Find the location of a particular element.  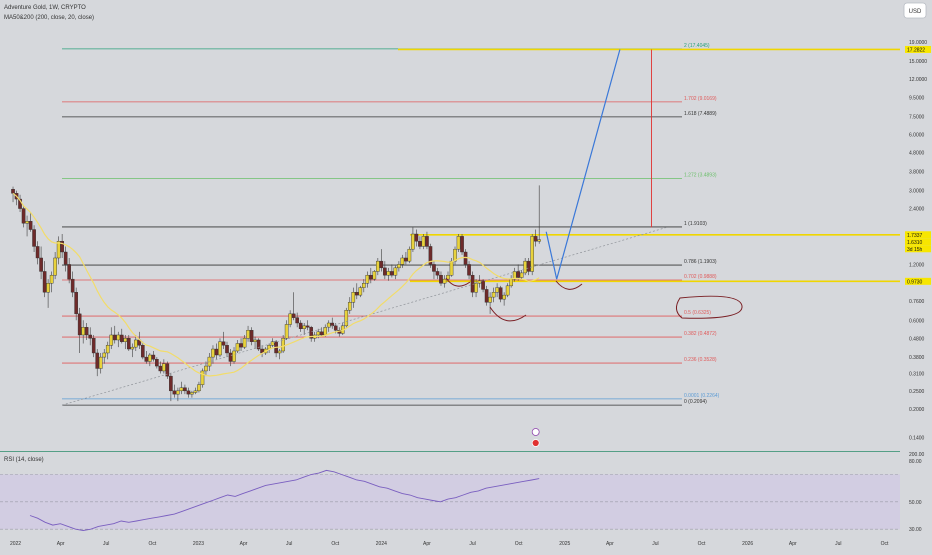

price-axis-tick: 0.3800 is located at coordinates (917, 358).